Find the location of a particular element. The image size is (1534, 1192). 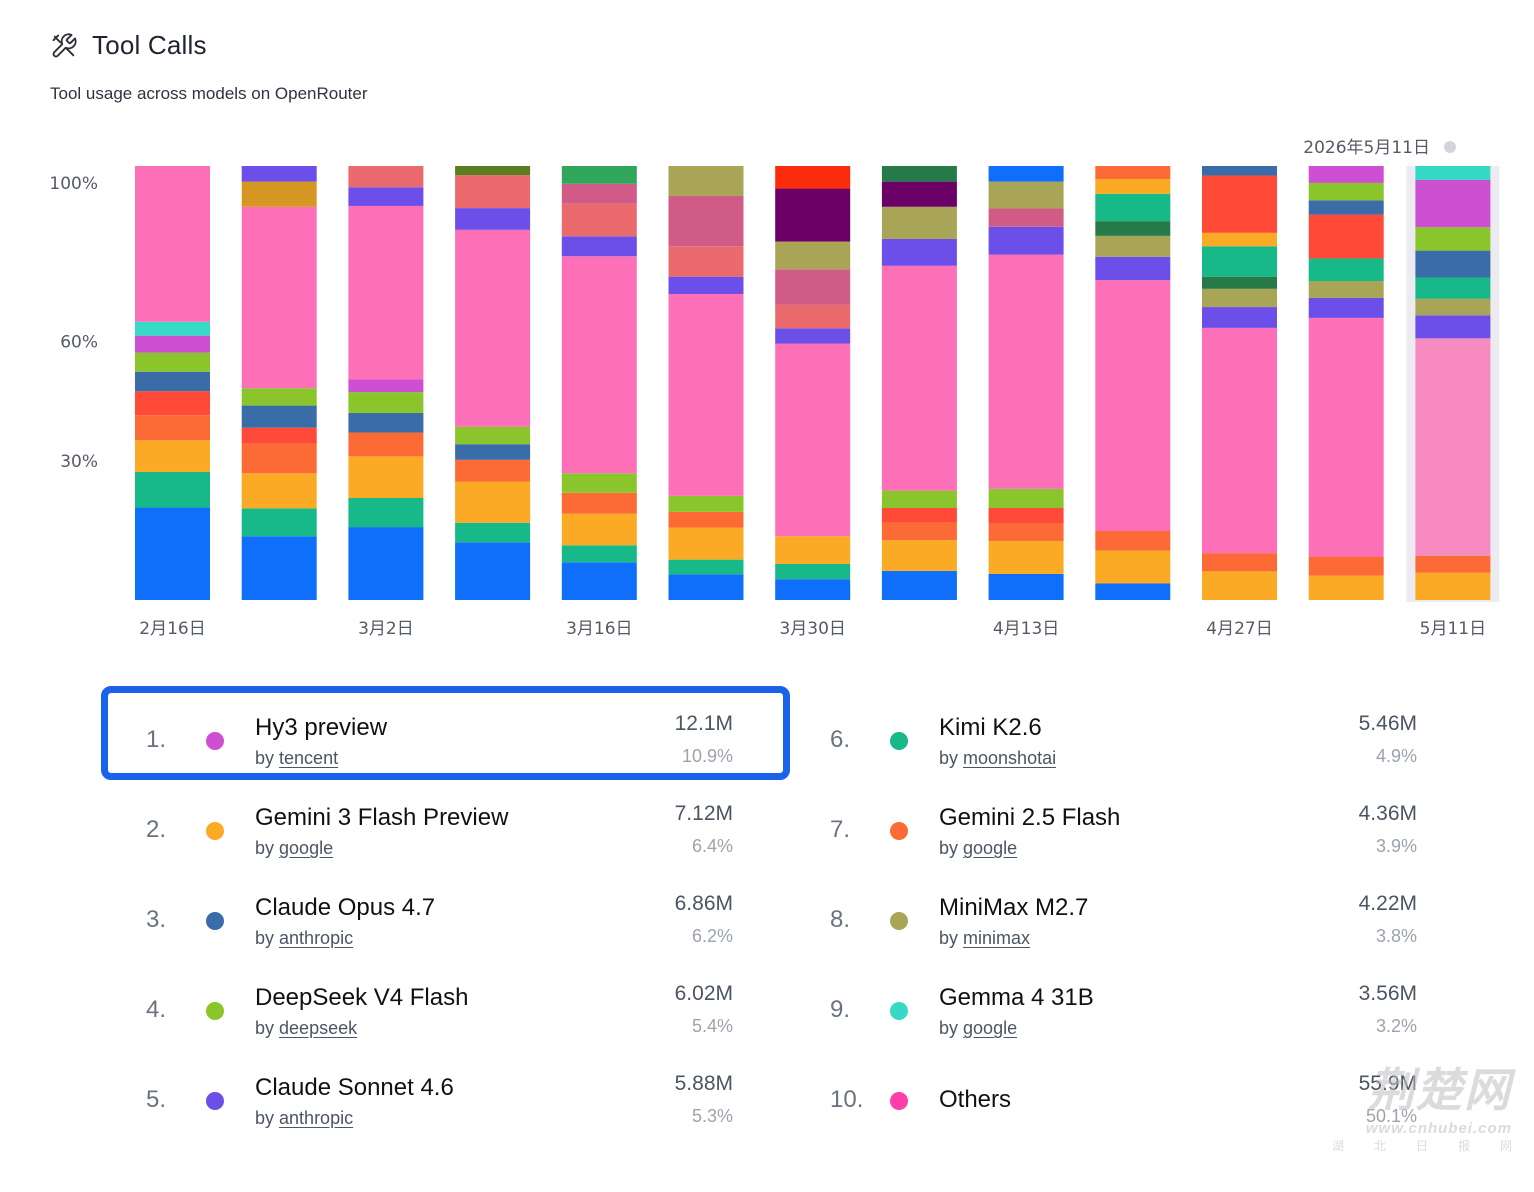

legend-item: 5. Claude Sonnet 4.6 by anthropic 5.88M 5.3% is located at coordinates (767, 1095).